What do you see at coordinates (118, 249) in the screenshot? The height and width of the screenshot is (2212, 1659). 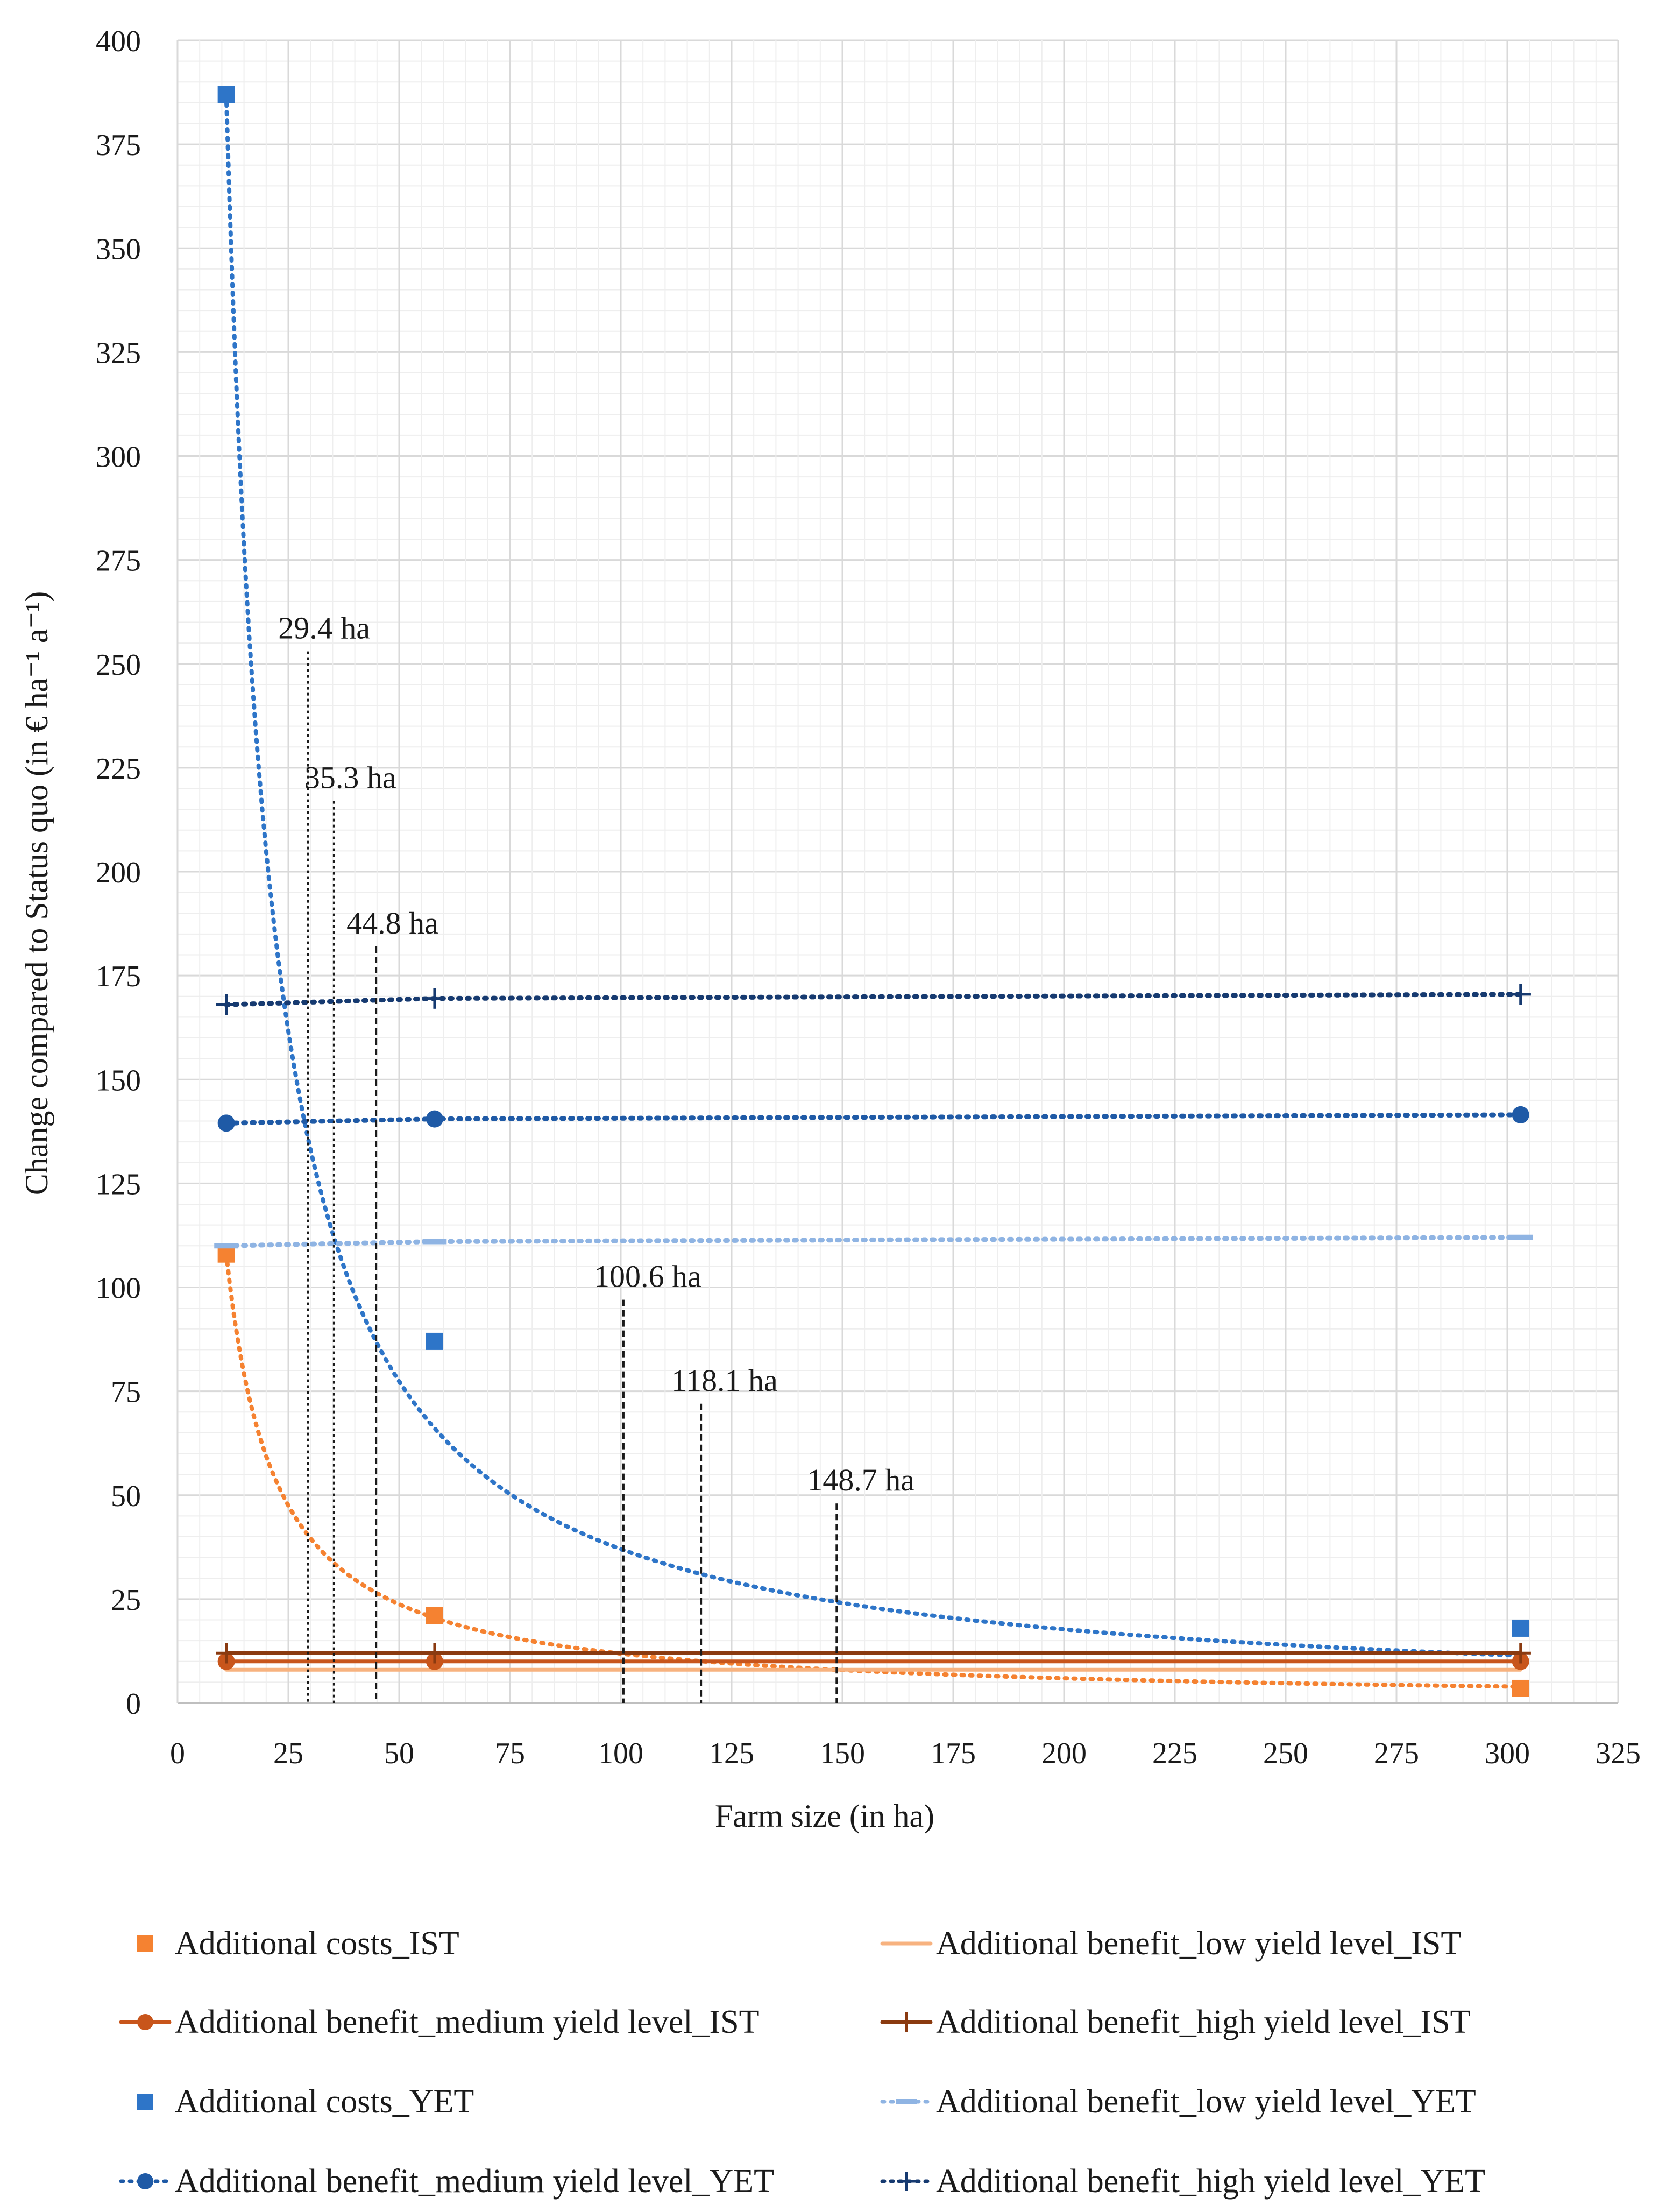 I see `y-tick-label: 350` at bounding box center [118, 249].